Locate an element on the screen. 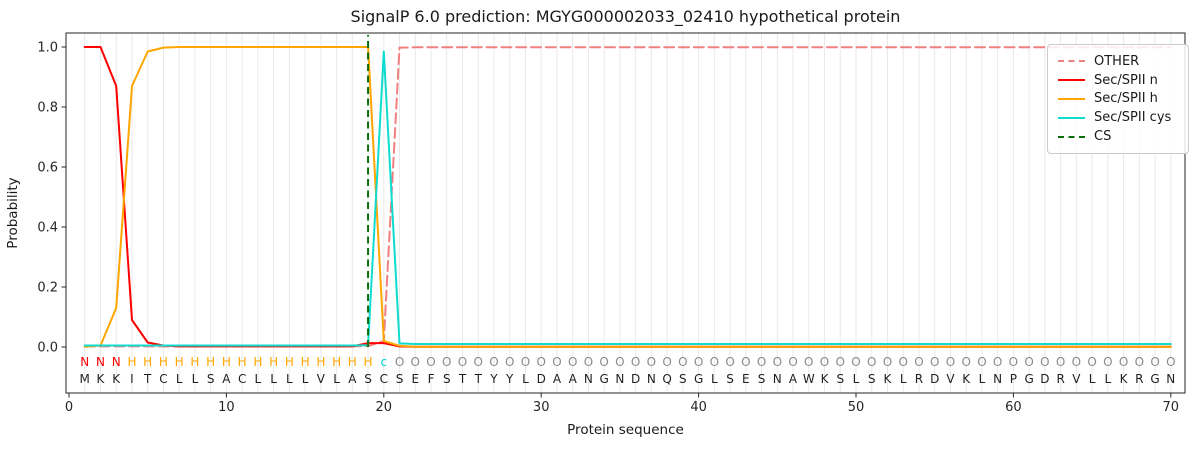 This screenshot has height=450, width=1200. legend: OTHER Sec/SPII n Sec/SPII h Sec/SPII cys CS is located at coordinates (1118, 99).